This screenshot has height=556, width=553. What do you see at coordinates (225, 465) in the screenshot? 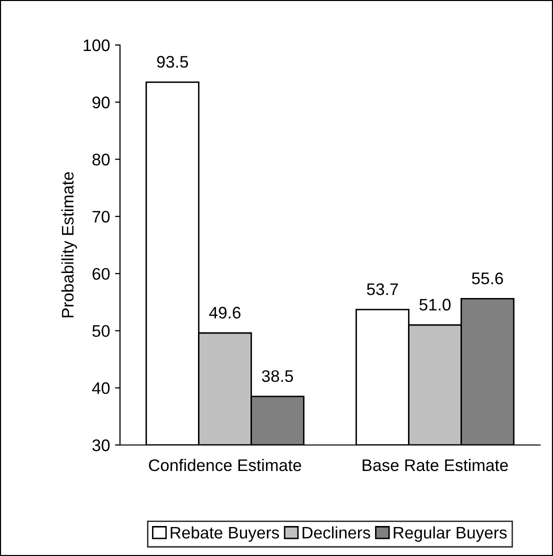
I see `x-tick-label: Confidence Estimate` at bounding box center [225, 465].